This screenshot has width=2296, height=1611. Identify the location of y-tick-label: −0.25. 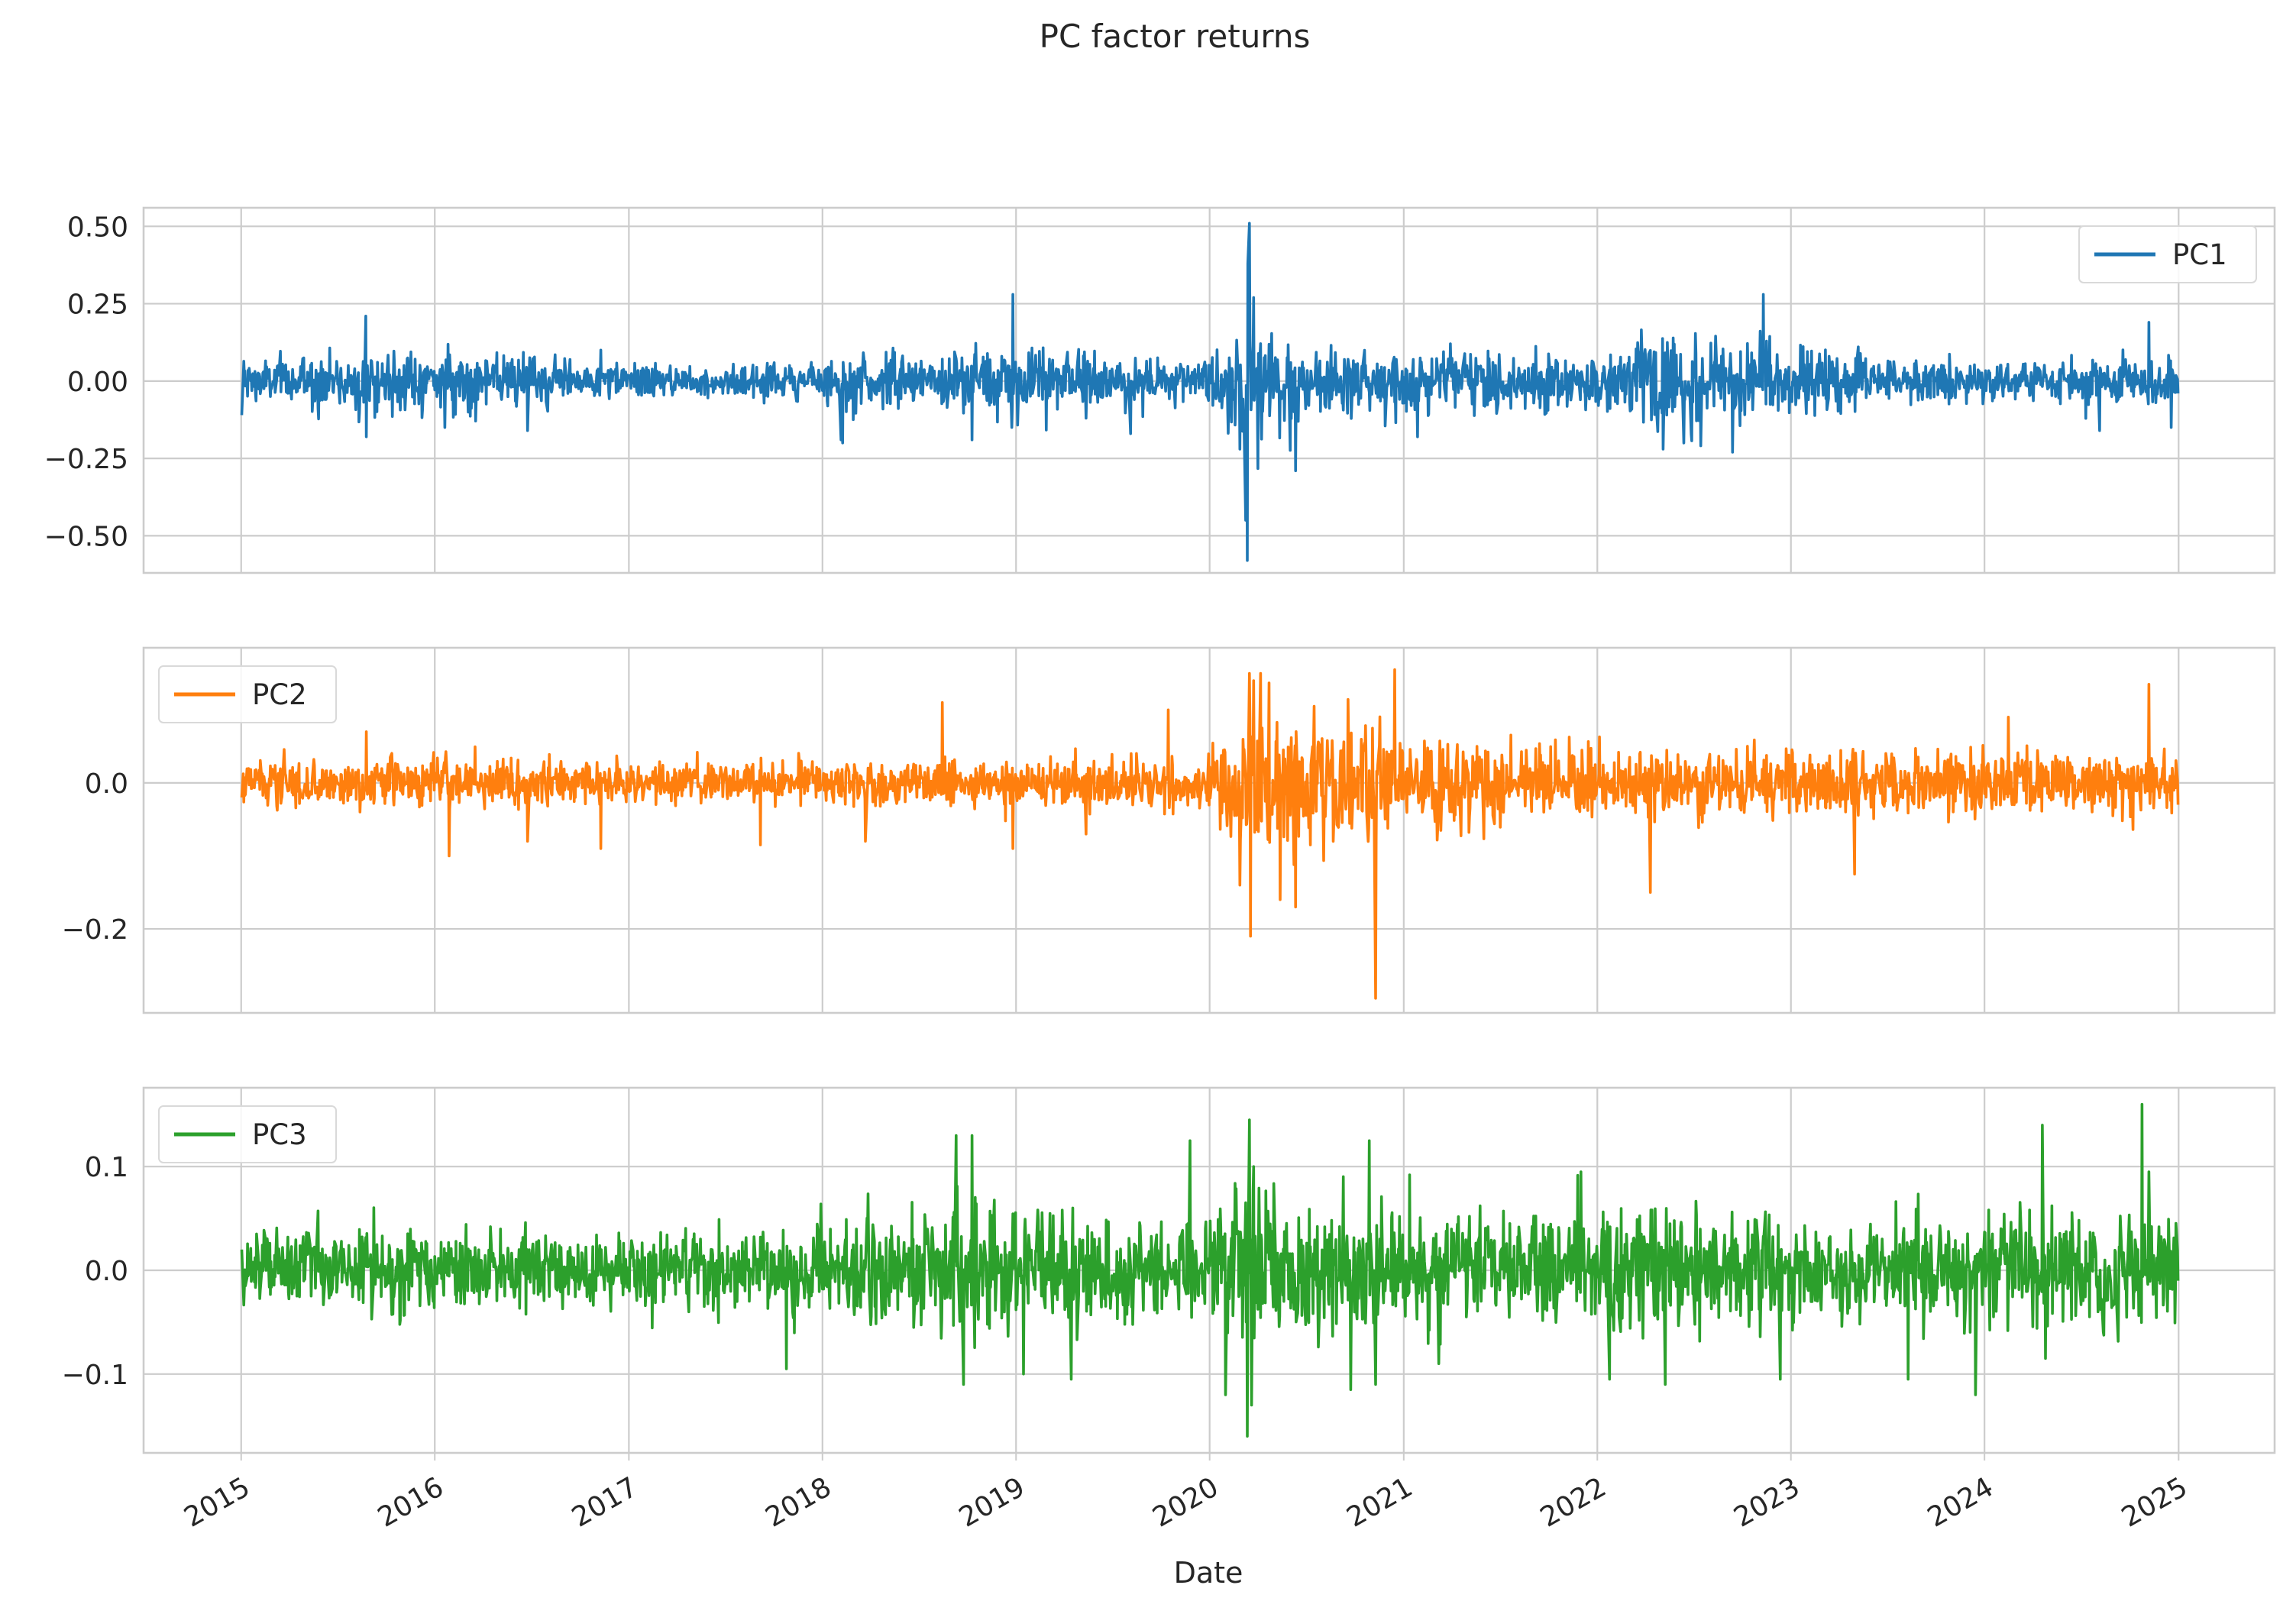
(86, 459).